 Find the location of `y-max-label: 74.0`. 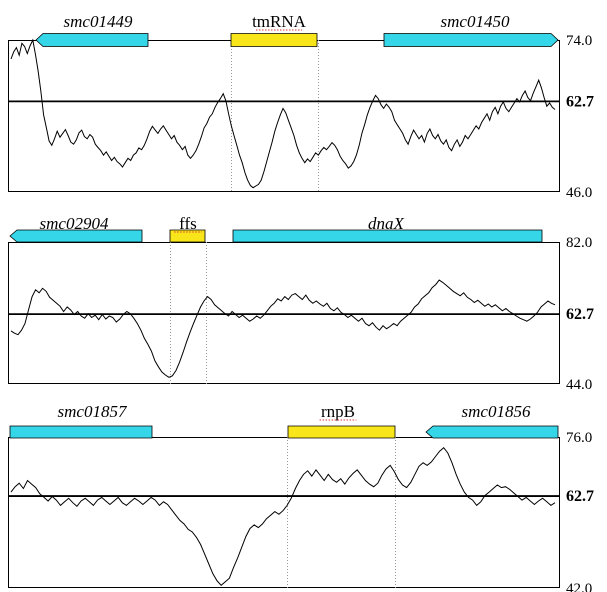

y-max-label: 74.0 is located at coordinates (579, 41).